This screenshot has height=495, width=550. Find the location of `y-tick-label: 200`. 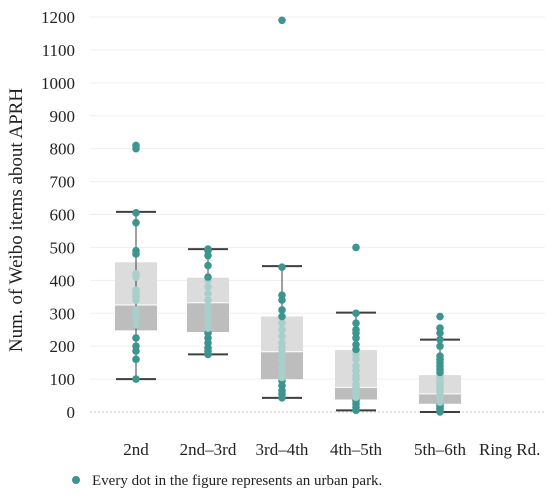

y-tick-label: 200 is located at coordinates (63, 346).